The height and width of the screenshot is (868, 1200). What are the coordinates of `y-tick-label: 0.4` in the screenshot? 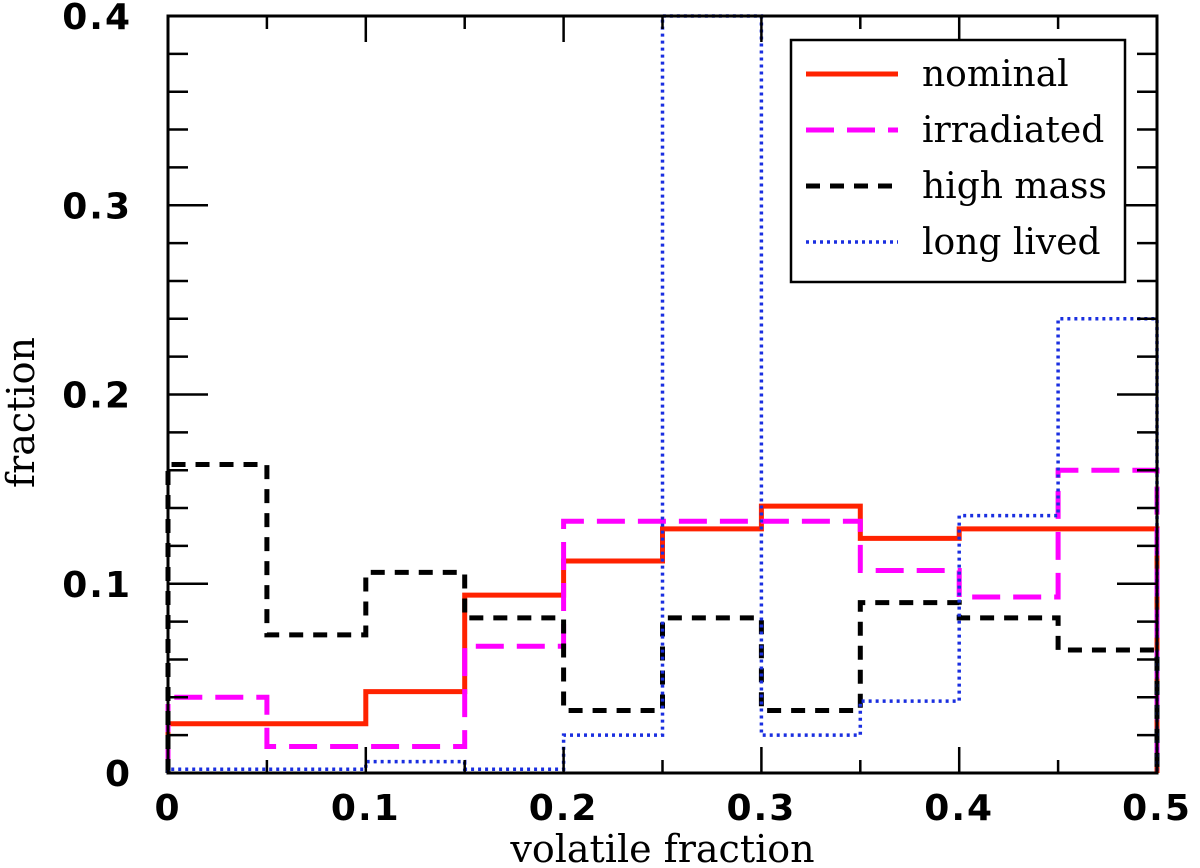 It's located at (97, 19).